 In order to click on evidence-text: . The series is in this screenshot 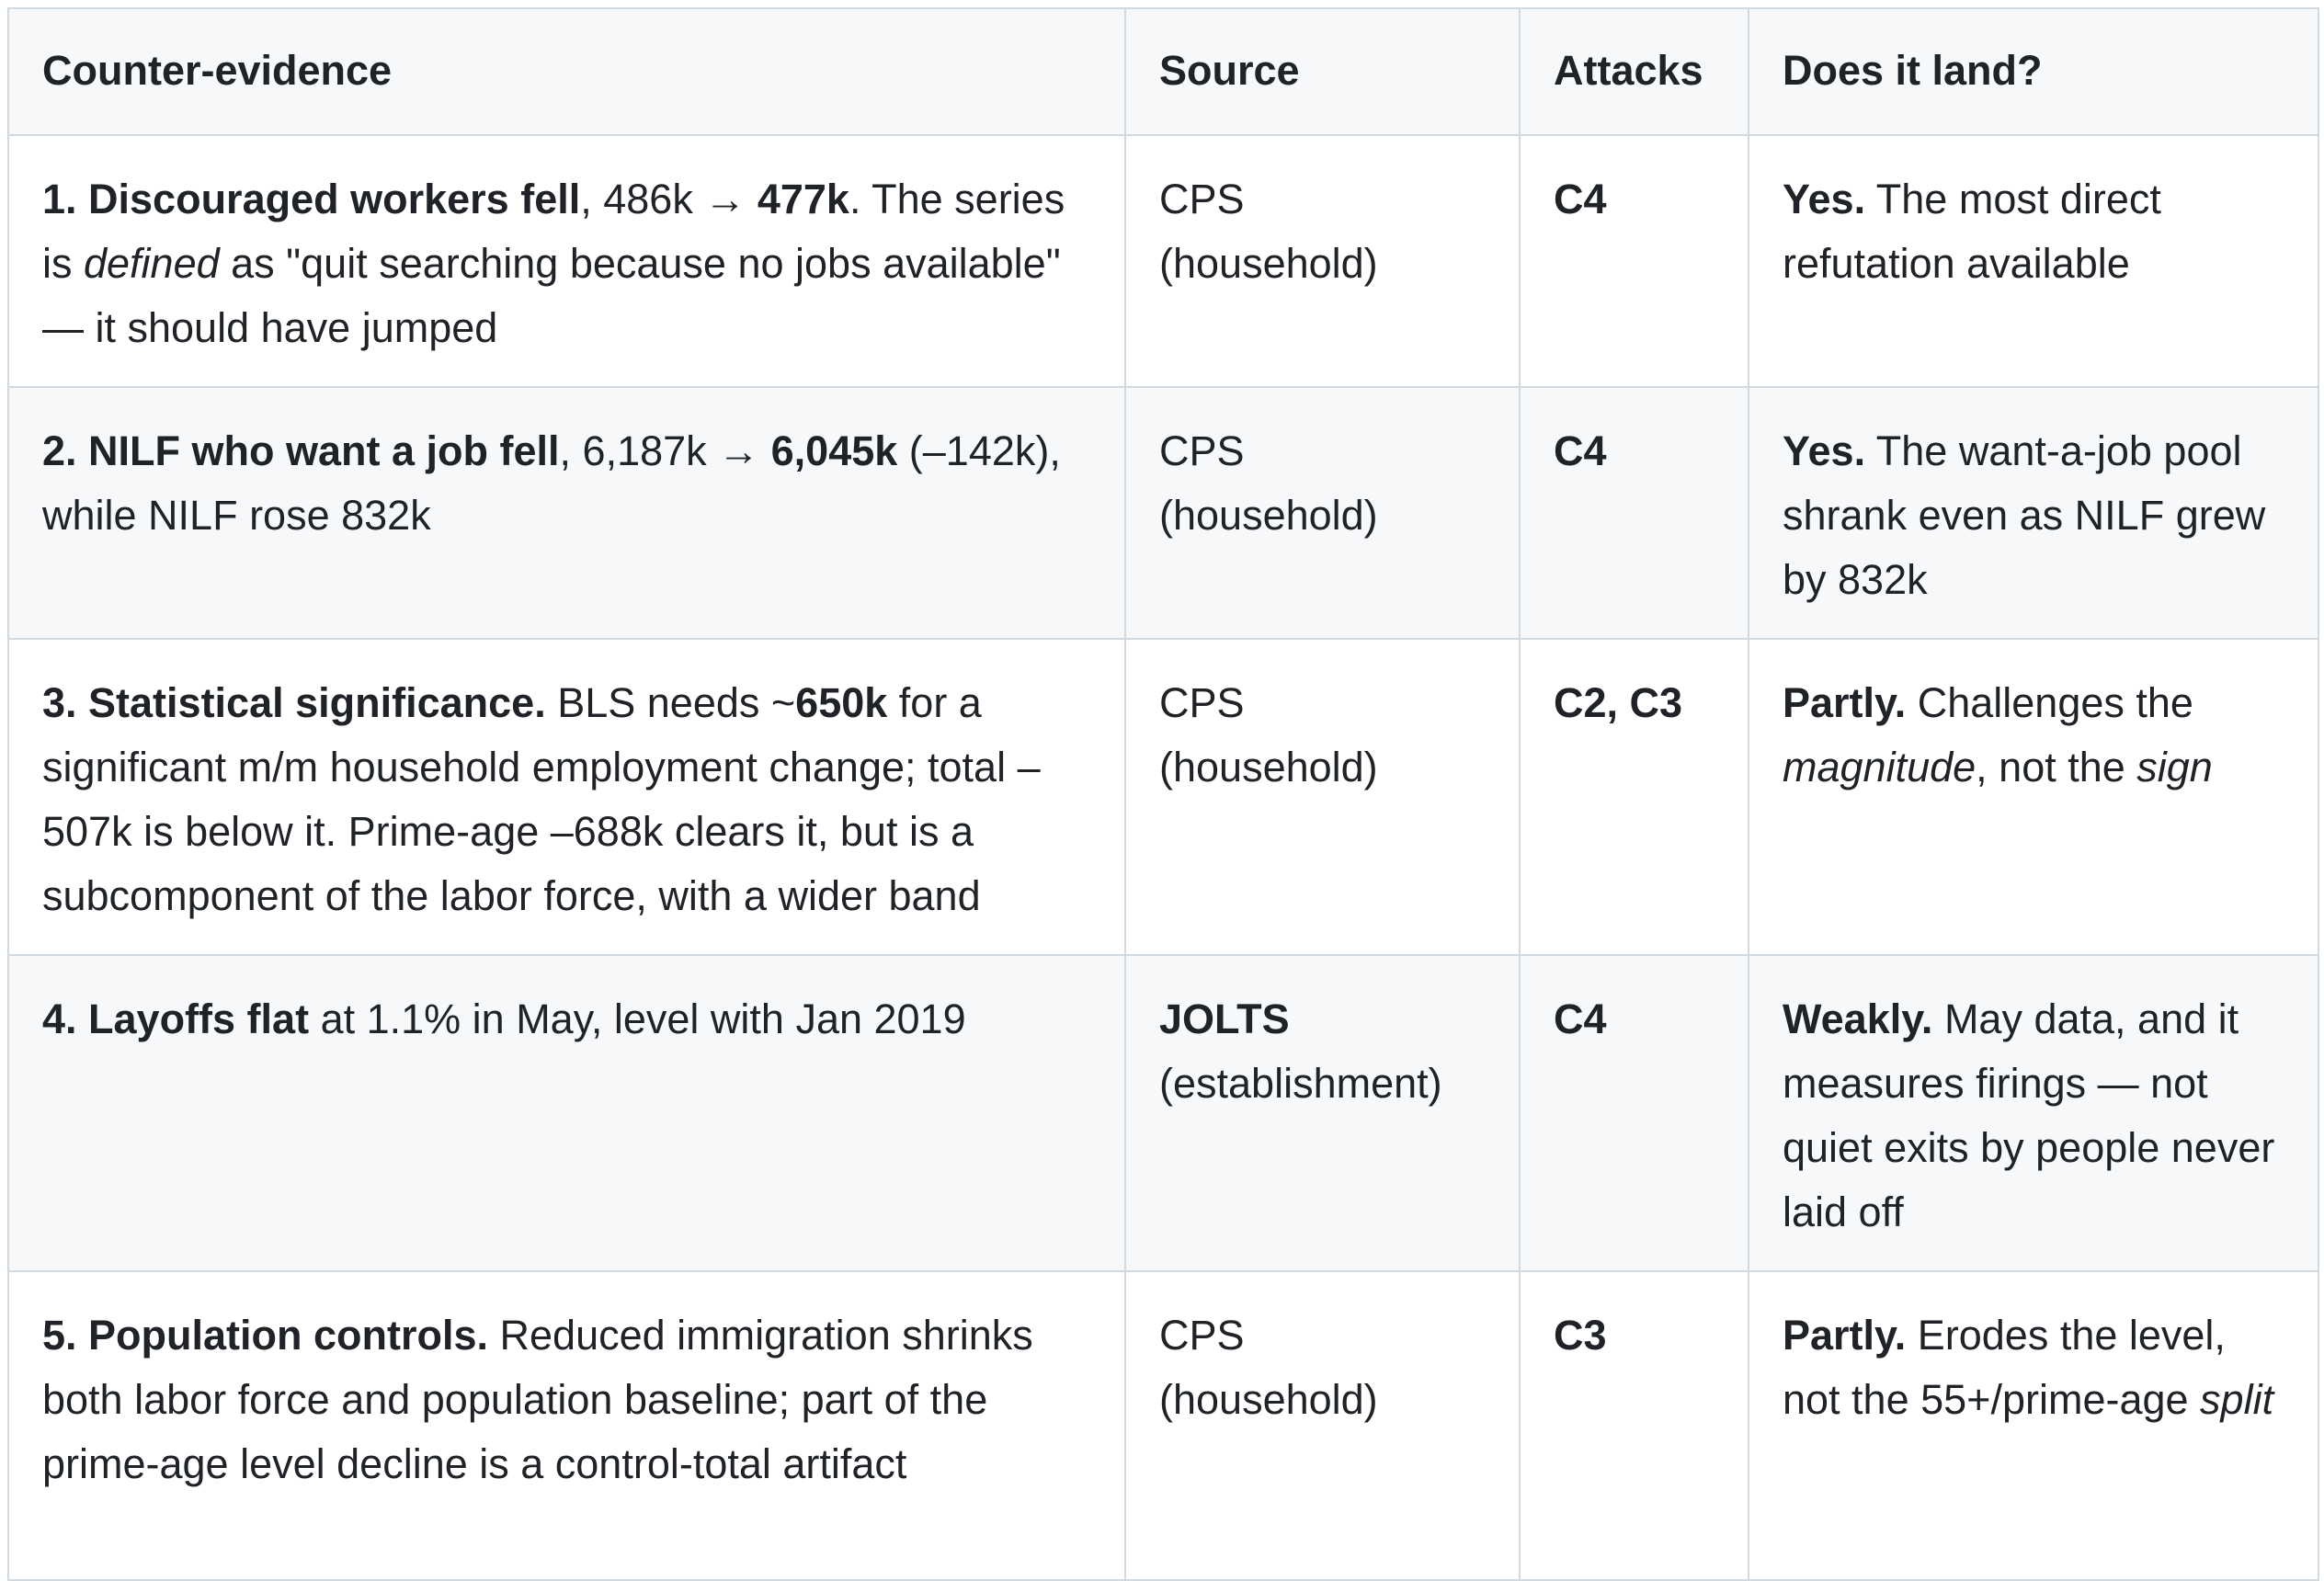, I will do `click(553, 231)`.